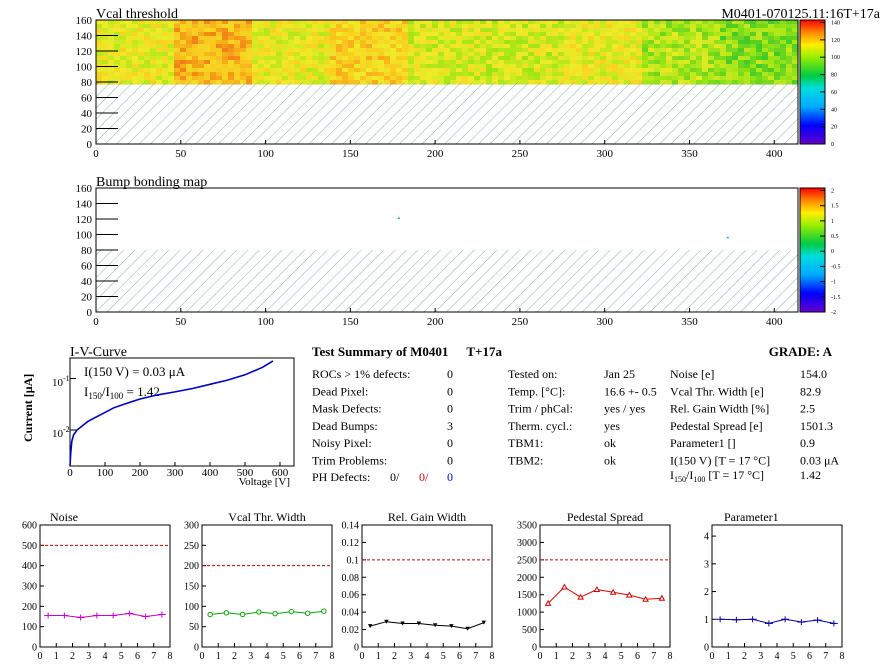  I want to click on x-tick-label: 5, so click(621, 656).